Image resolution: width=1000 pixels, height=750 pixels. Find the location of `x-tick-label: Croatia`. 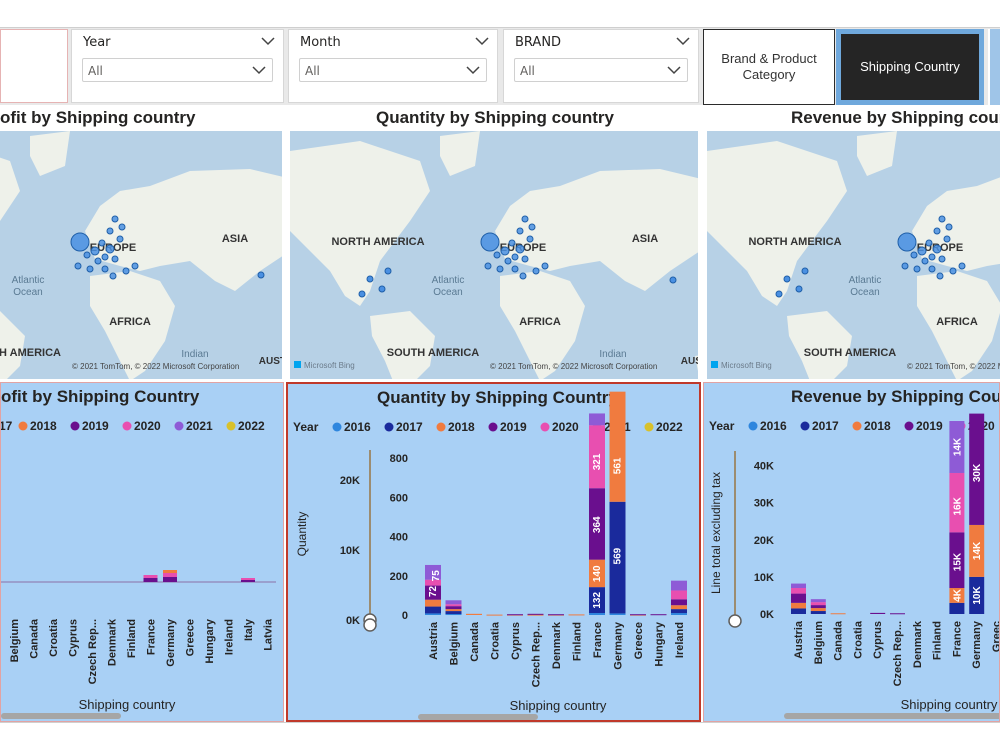

x-tick-label: Croatia is located at coordinates (858, 639).